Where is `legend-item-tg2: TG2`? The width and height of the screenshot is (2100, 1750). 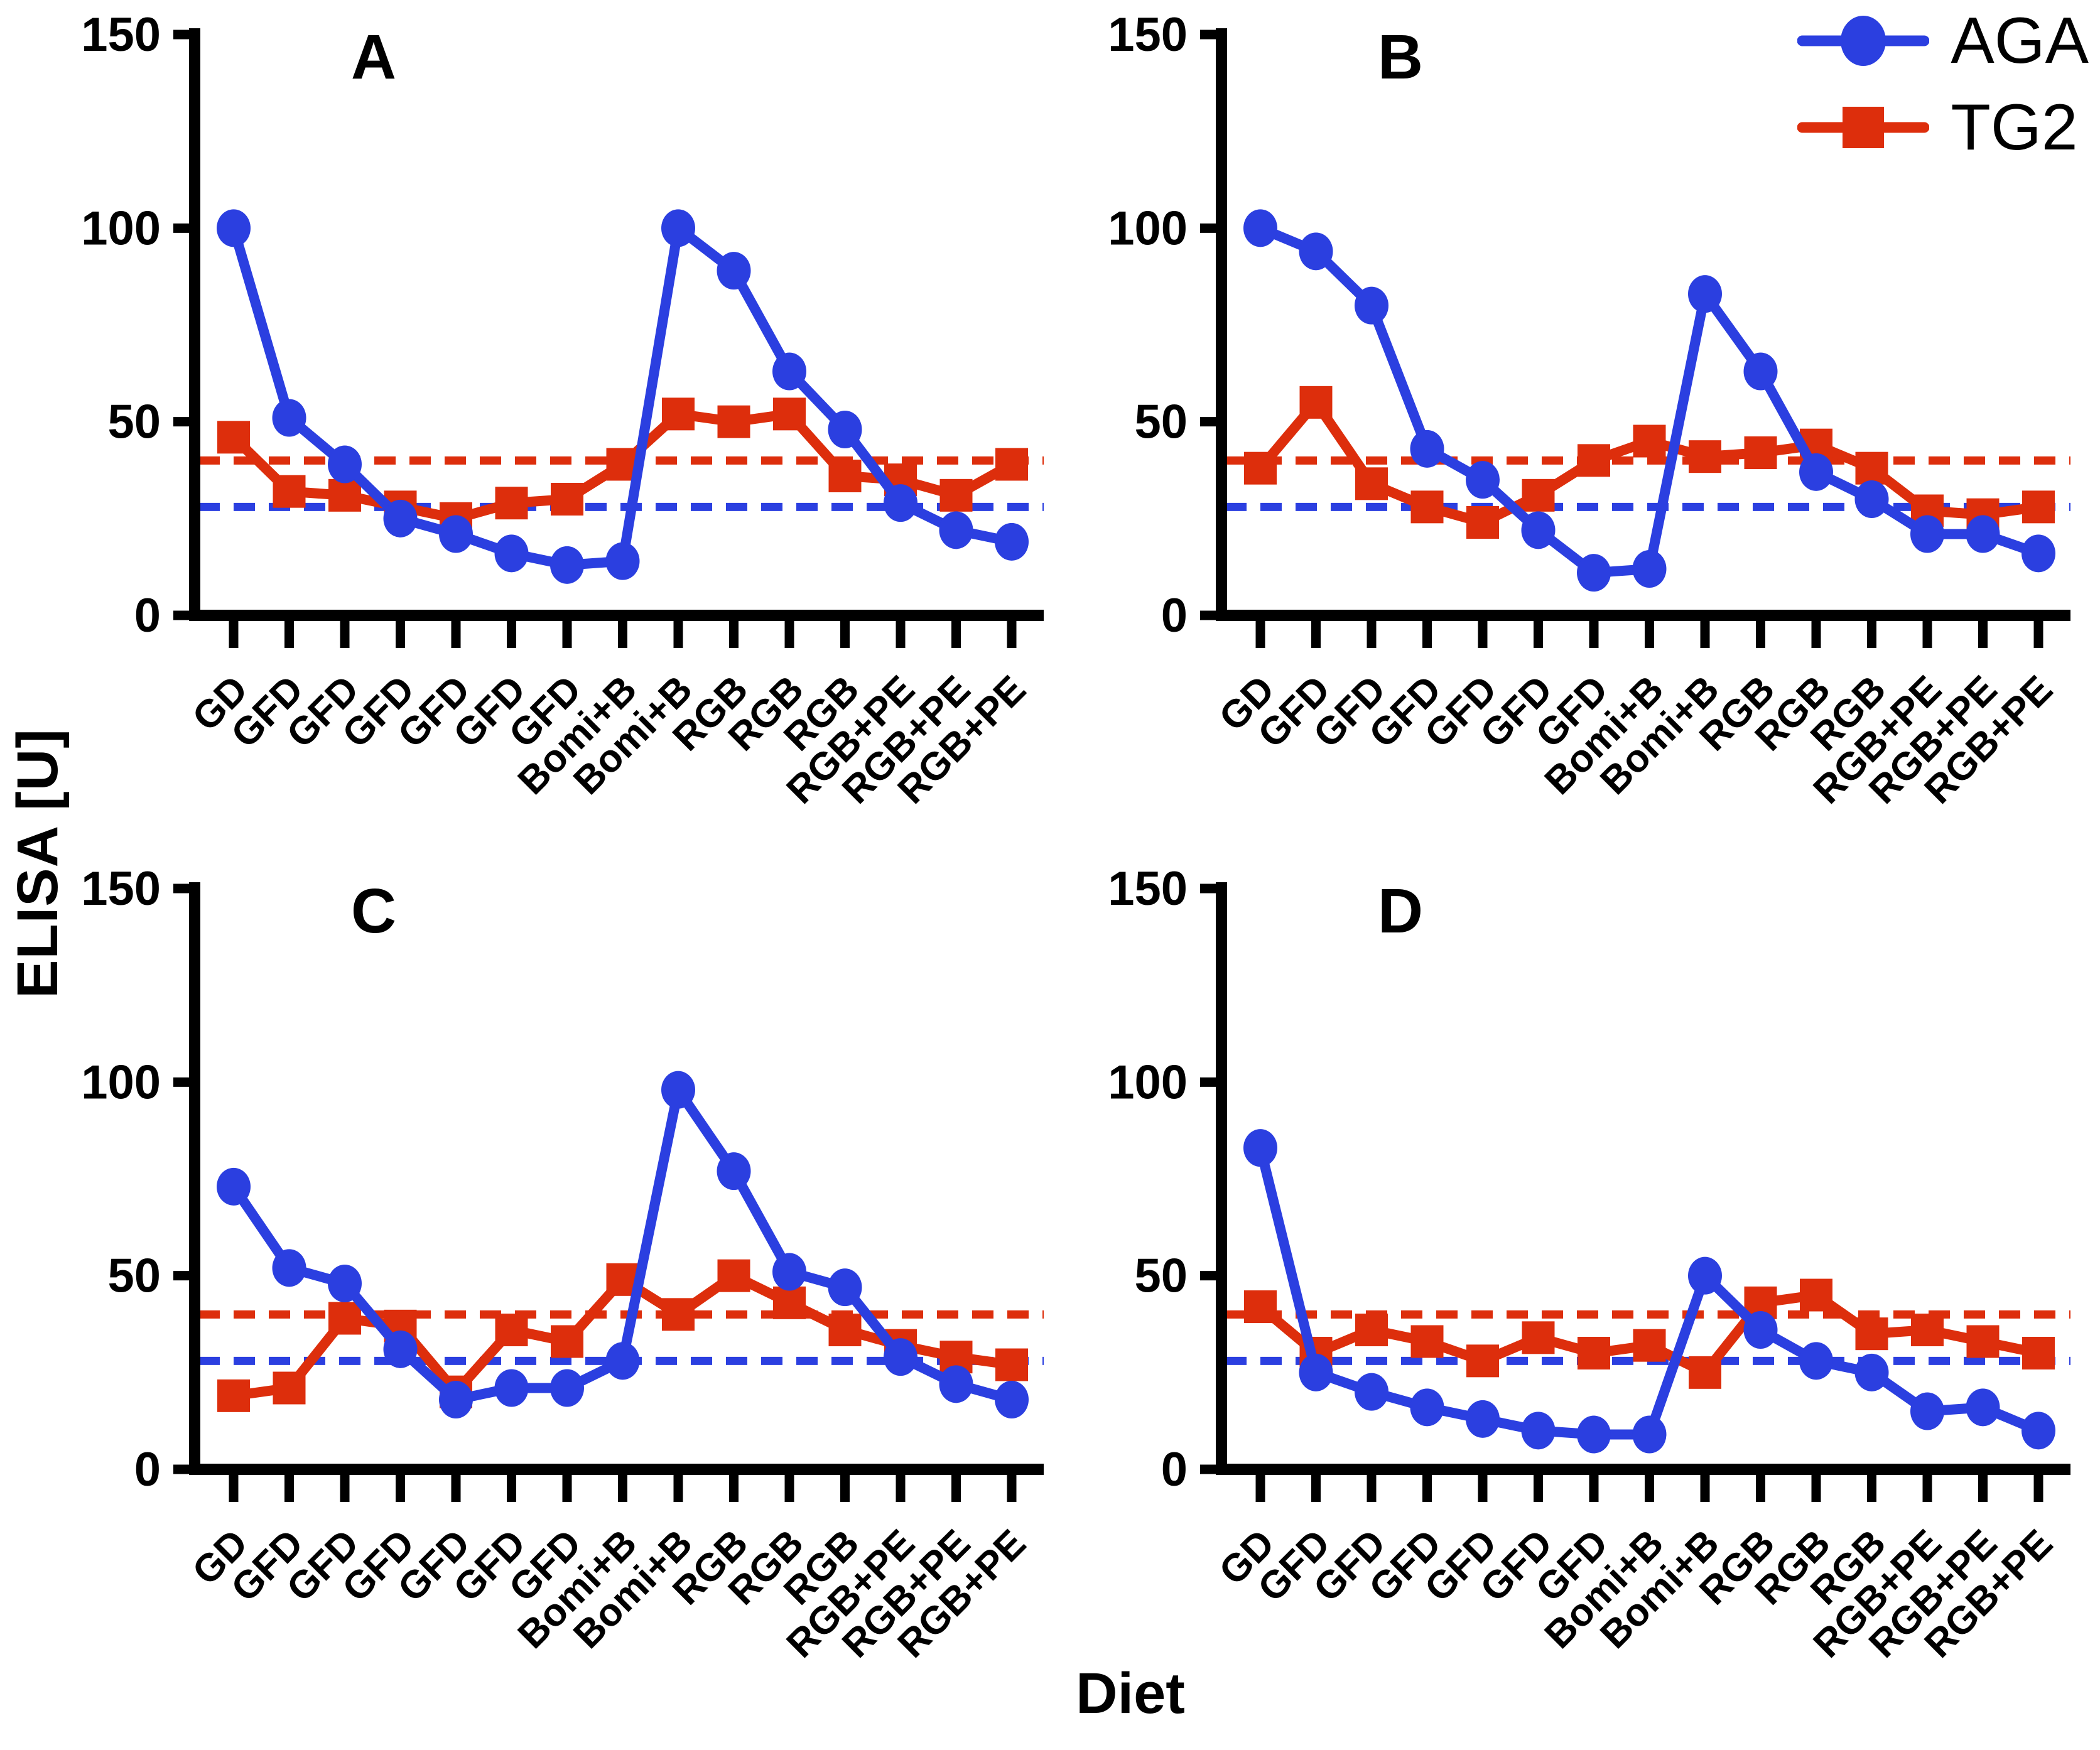 legend-item-tg2: TG2 is located at coordinates (1943, 127).